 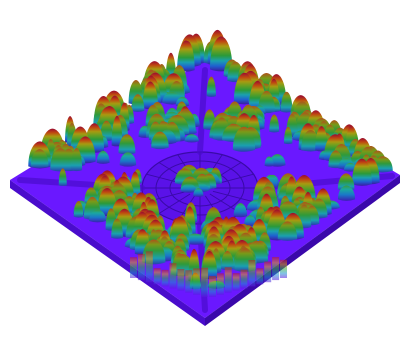 I want to click on edge-profile, so click(x=208, y=274).